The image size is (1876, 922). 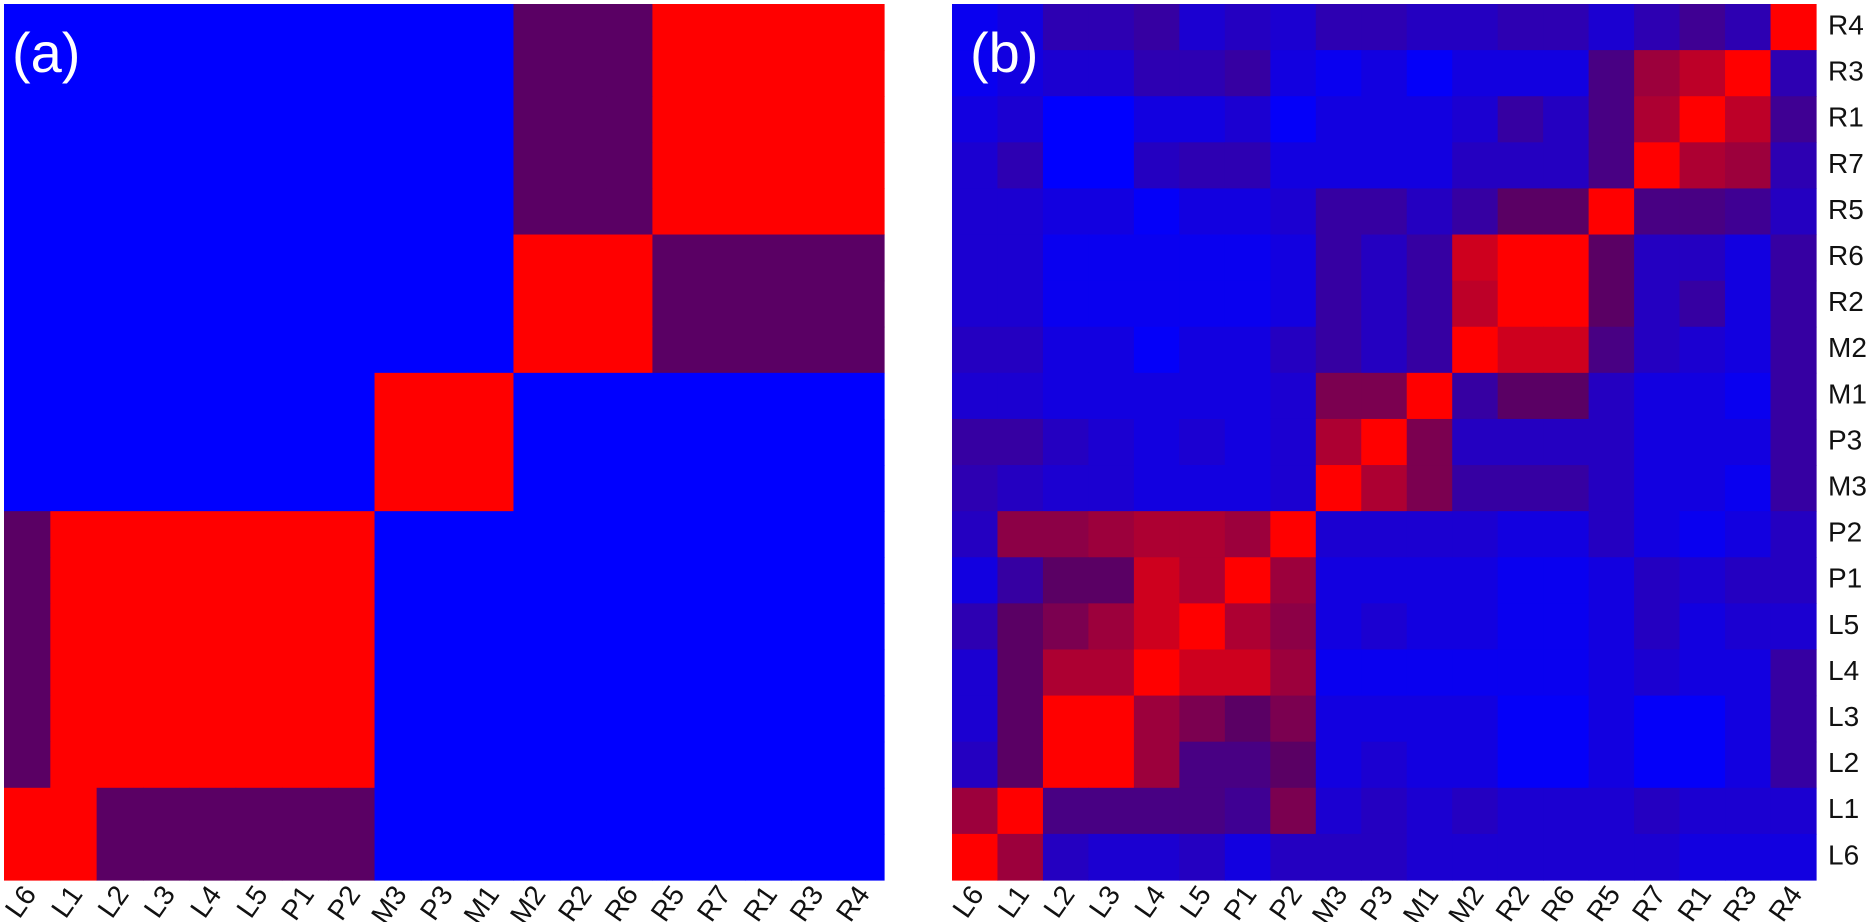 I want to click on x-tick-label: M3, so click(x=1330, y=901).